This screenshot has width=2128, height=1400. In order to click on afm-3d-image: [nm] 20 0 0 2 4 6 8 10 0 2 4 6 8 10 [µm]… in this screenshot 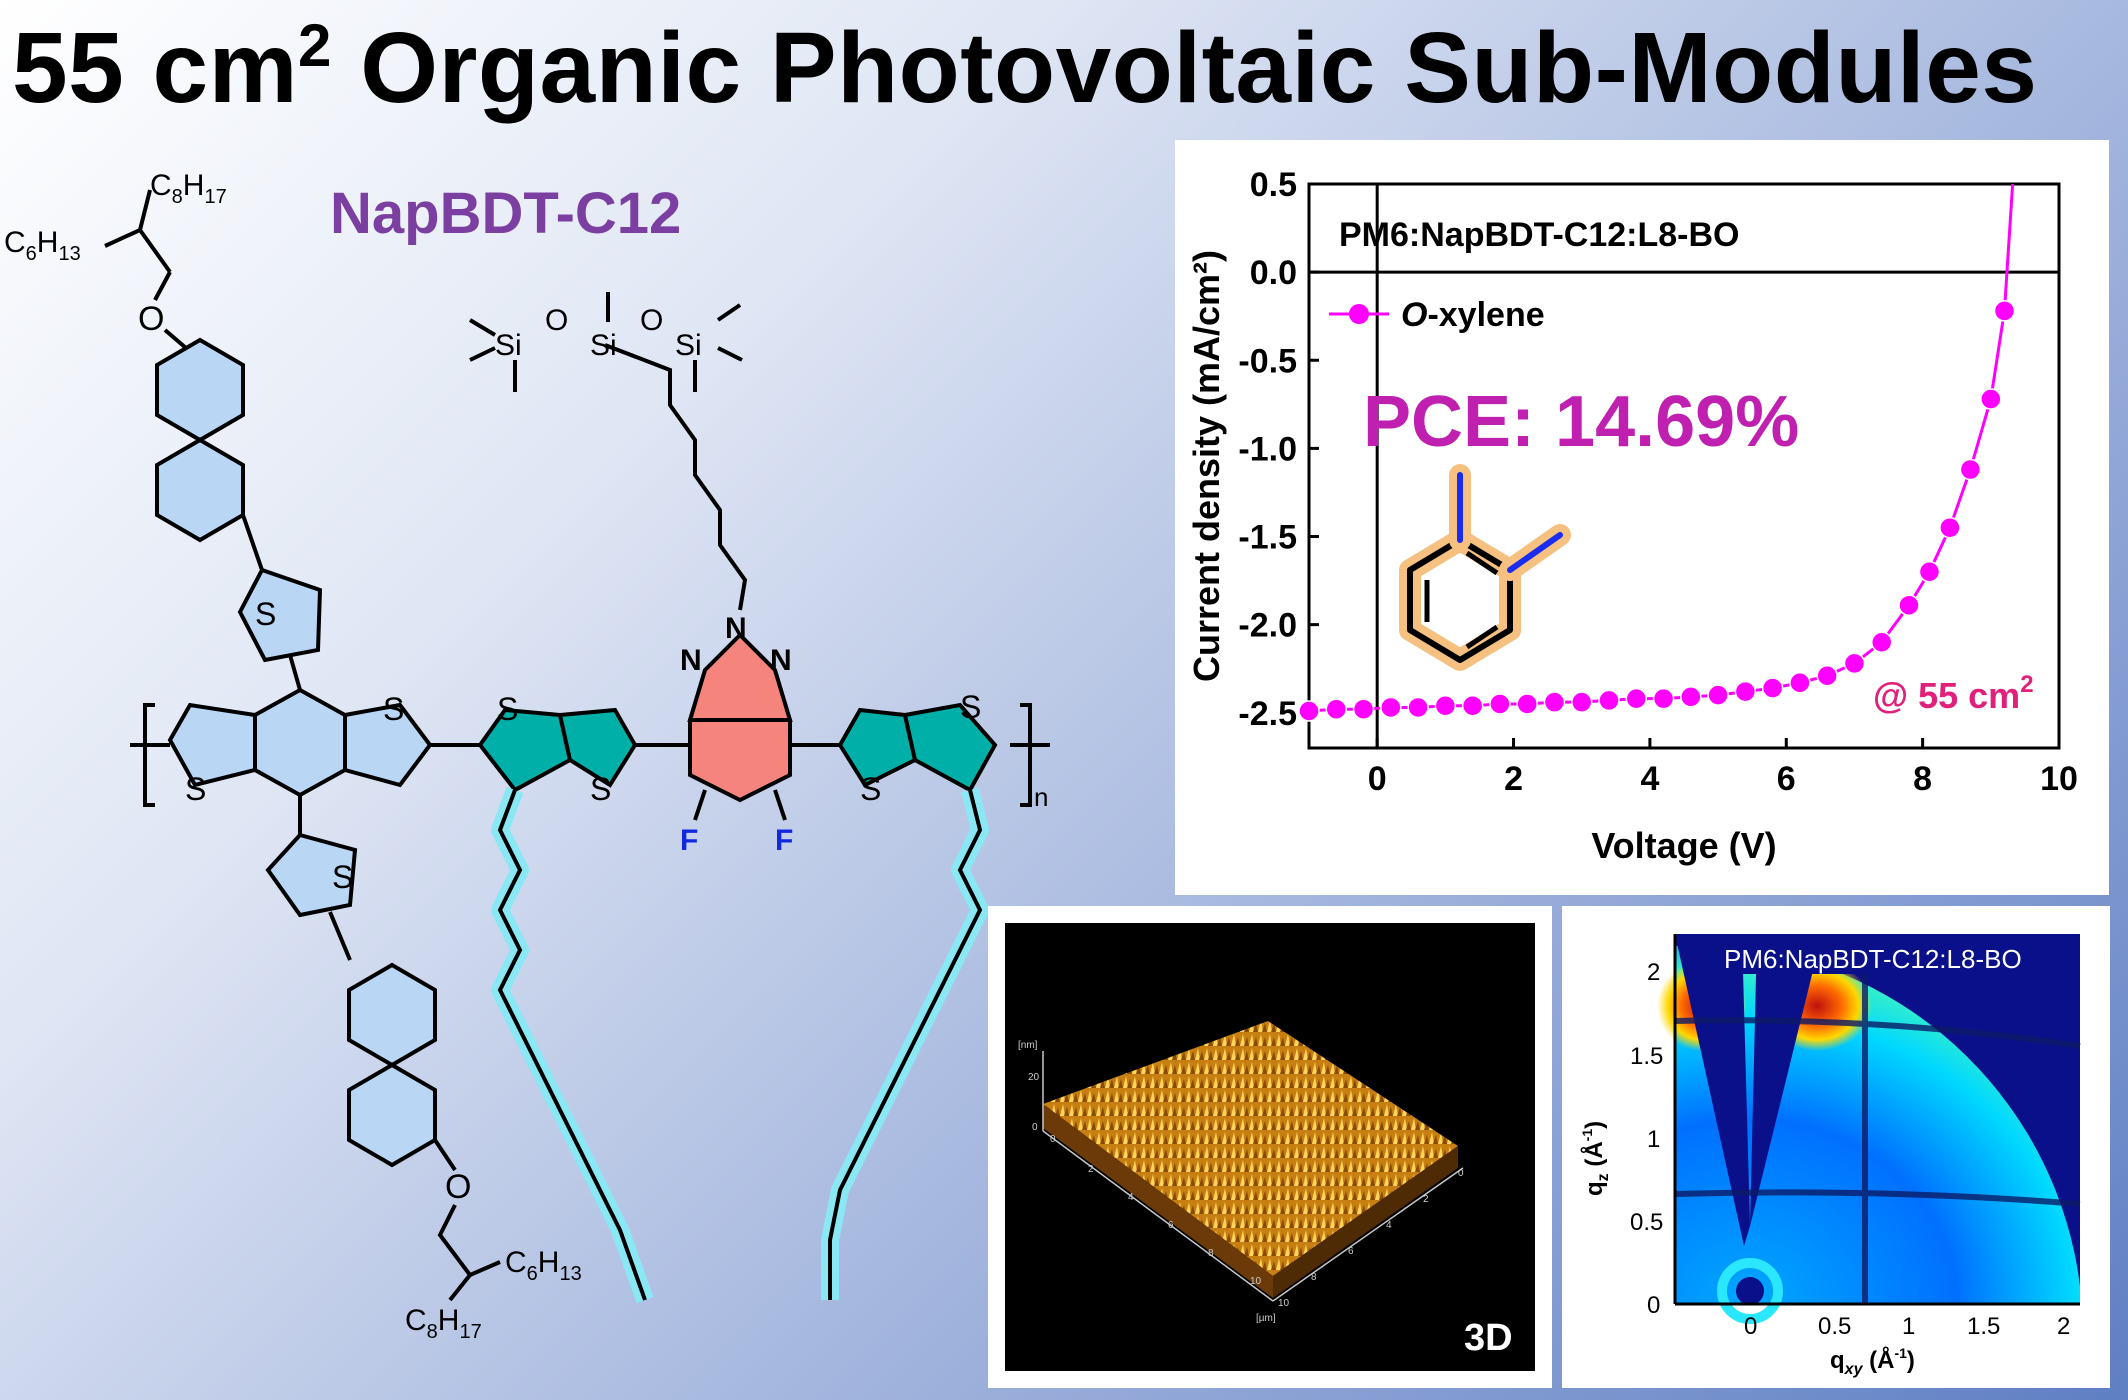, I will do `click(1270, 1147)`.